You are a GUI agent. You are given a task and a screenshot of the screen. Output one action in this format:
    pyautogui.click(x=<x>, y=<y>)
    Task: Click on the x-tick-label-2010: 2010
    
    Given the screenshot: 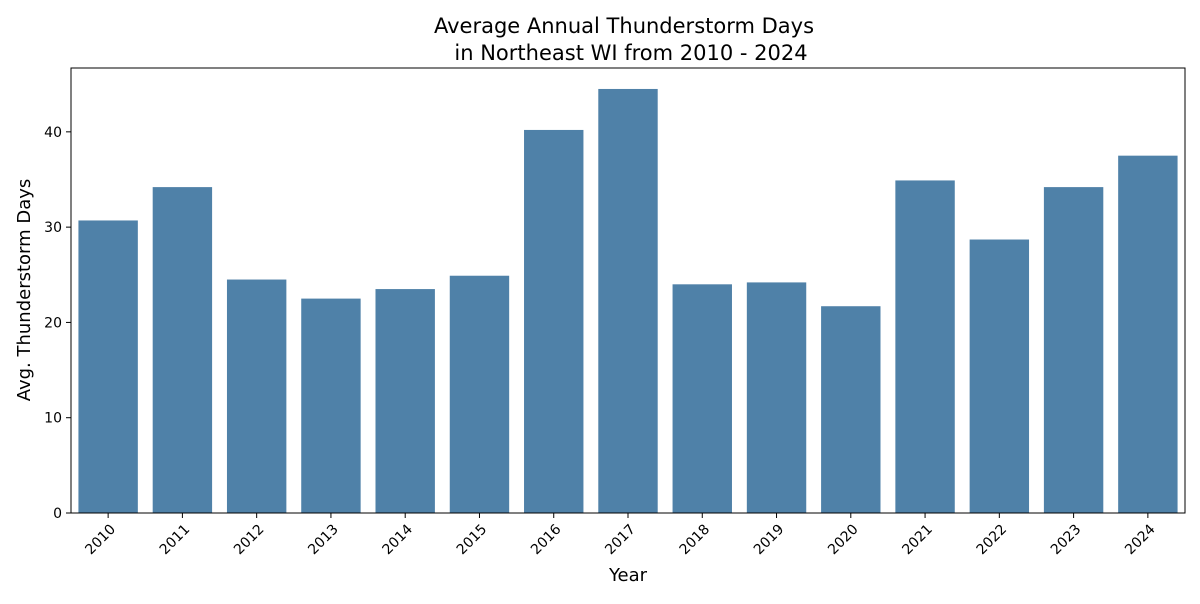 What is the action you would take?
    pyautogui.click(x=100, y=540)
    